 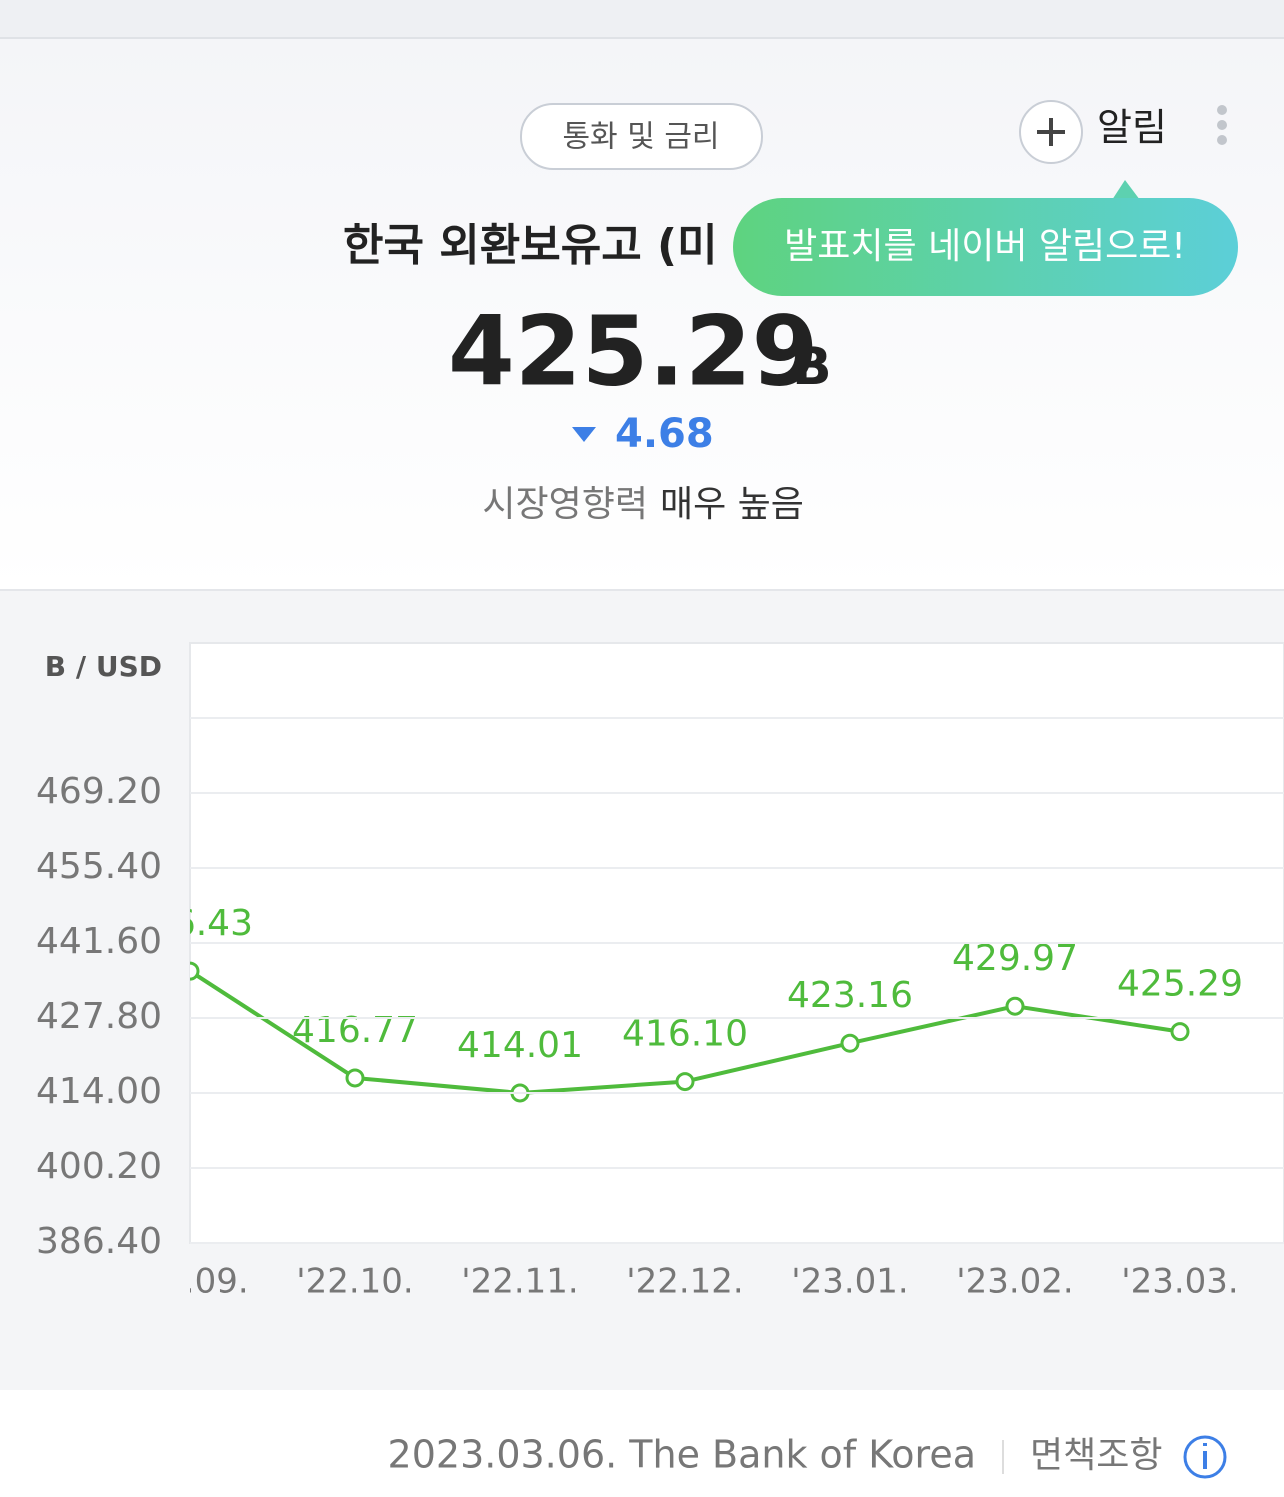 What do you see at coordinates (520, 1045) in the screenshot?
I see `data-label: 414.01` at bounding box center [520, 1045].